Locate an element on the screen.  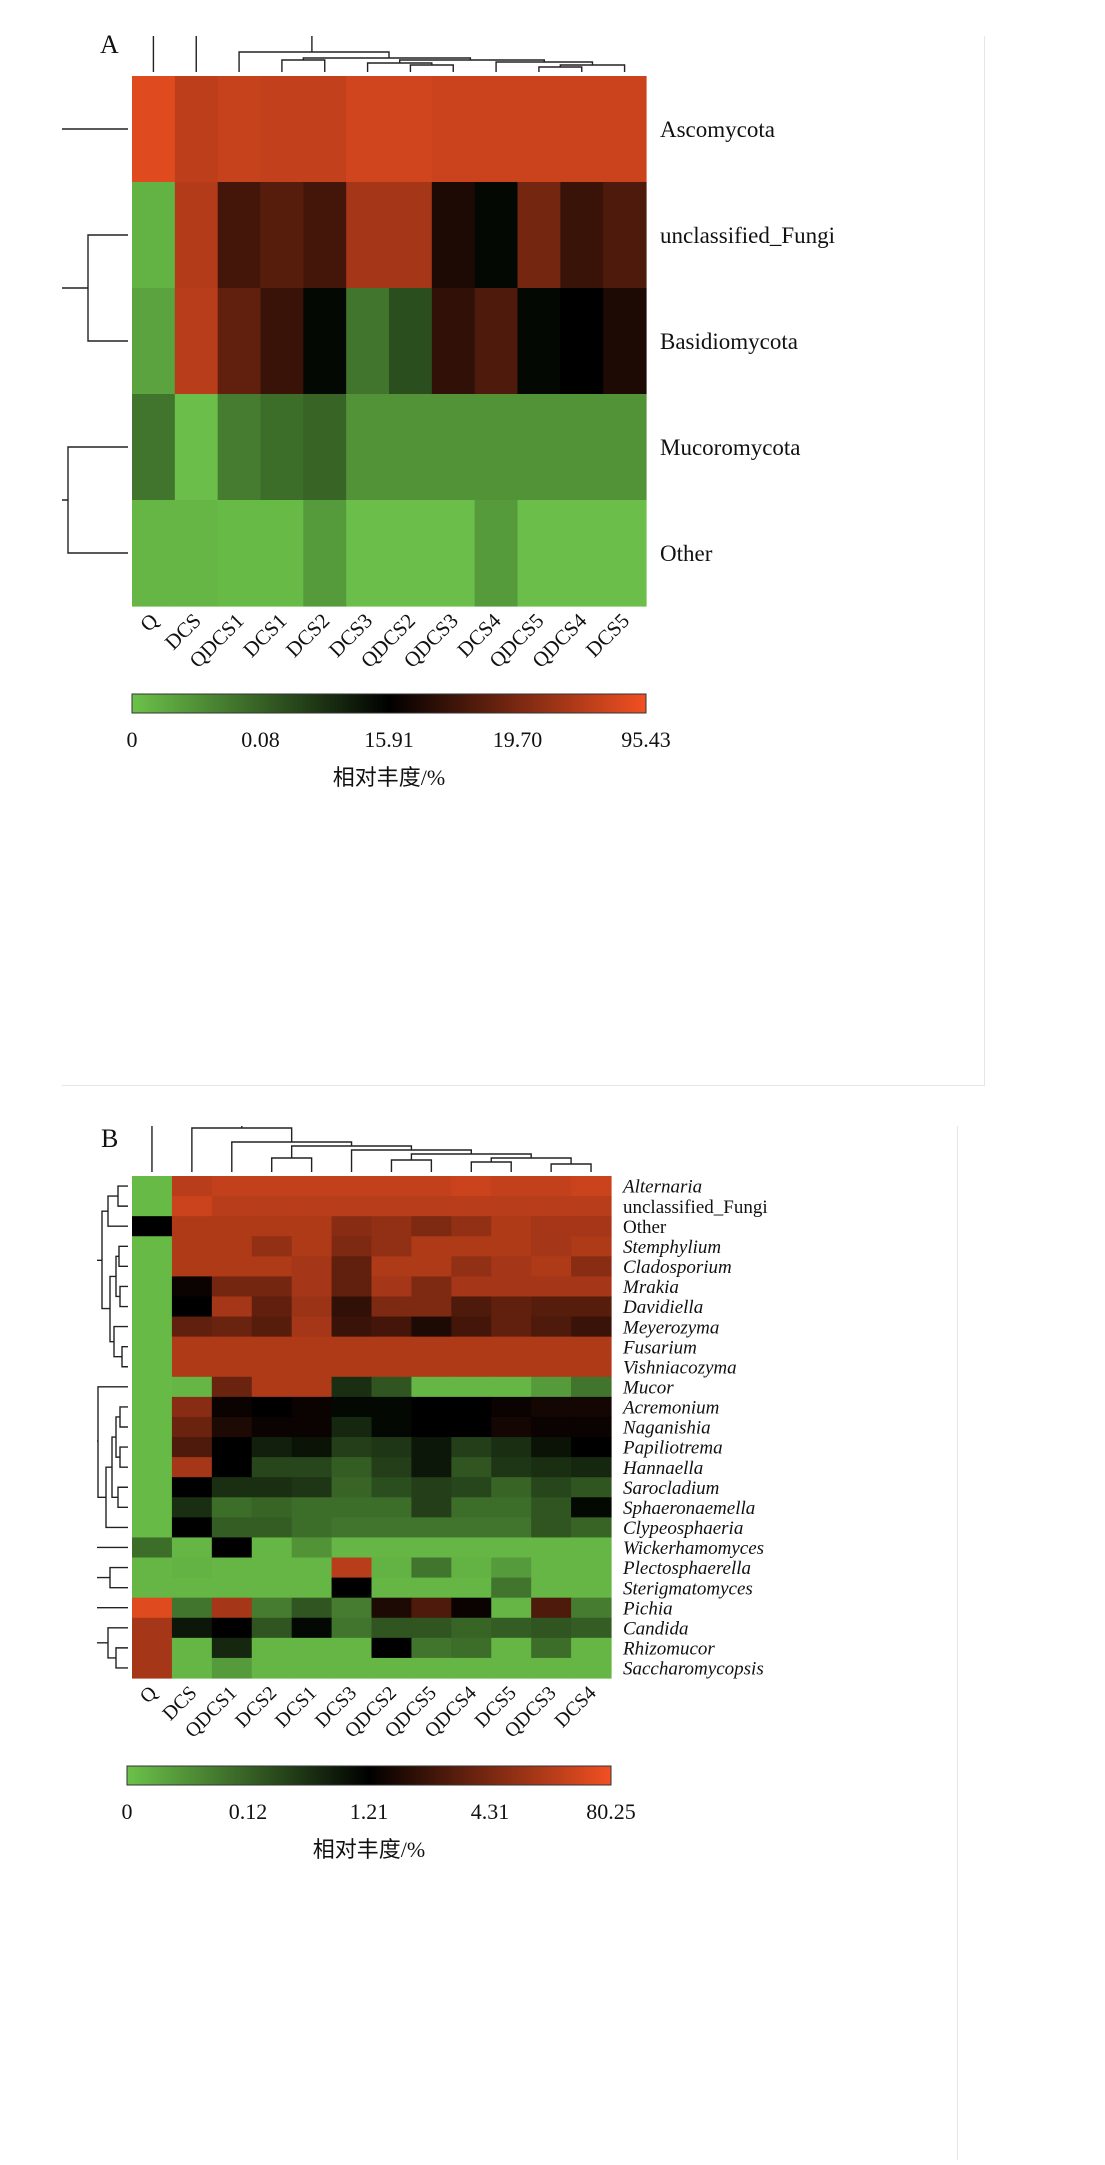
row-label: Candida is located at coordinates (655, 1628).